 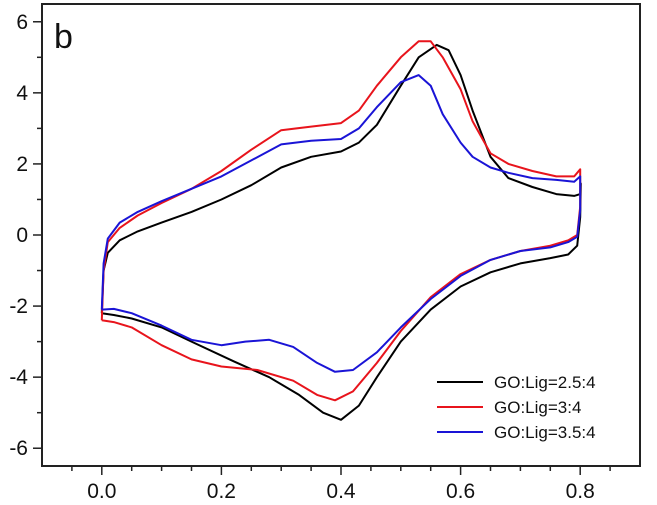 I want to click on x-axis-ticks: 0.0 0.2 0.4 0.6 0.8, so click(x=341, y=484).